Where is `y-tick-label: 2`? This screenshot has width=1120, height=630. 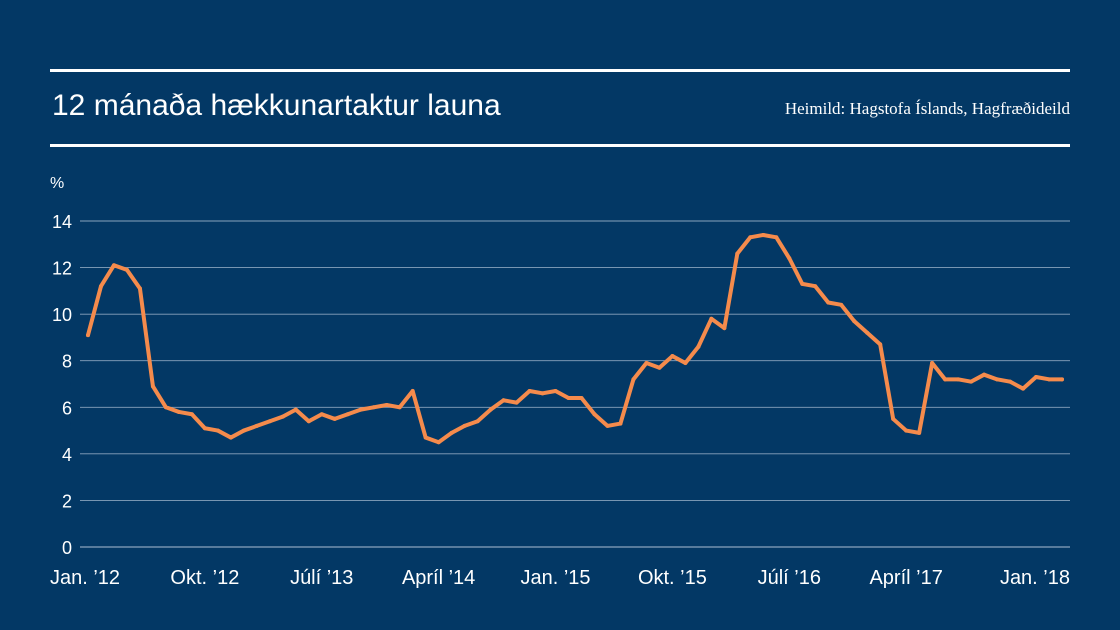
y-tick-label: 2 is located at coordinates (67, 501).